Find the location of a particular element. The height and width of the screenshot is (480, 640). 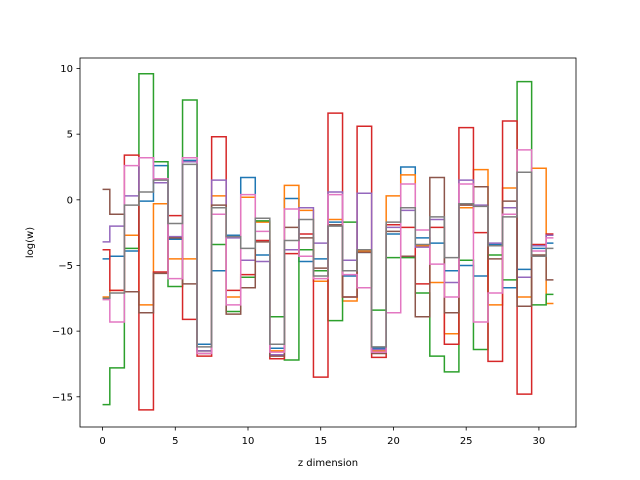

x-tick-label: 5 is located at coordinates (175, 441).